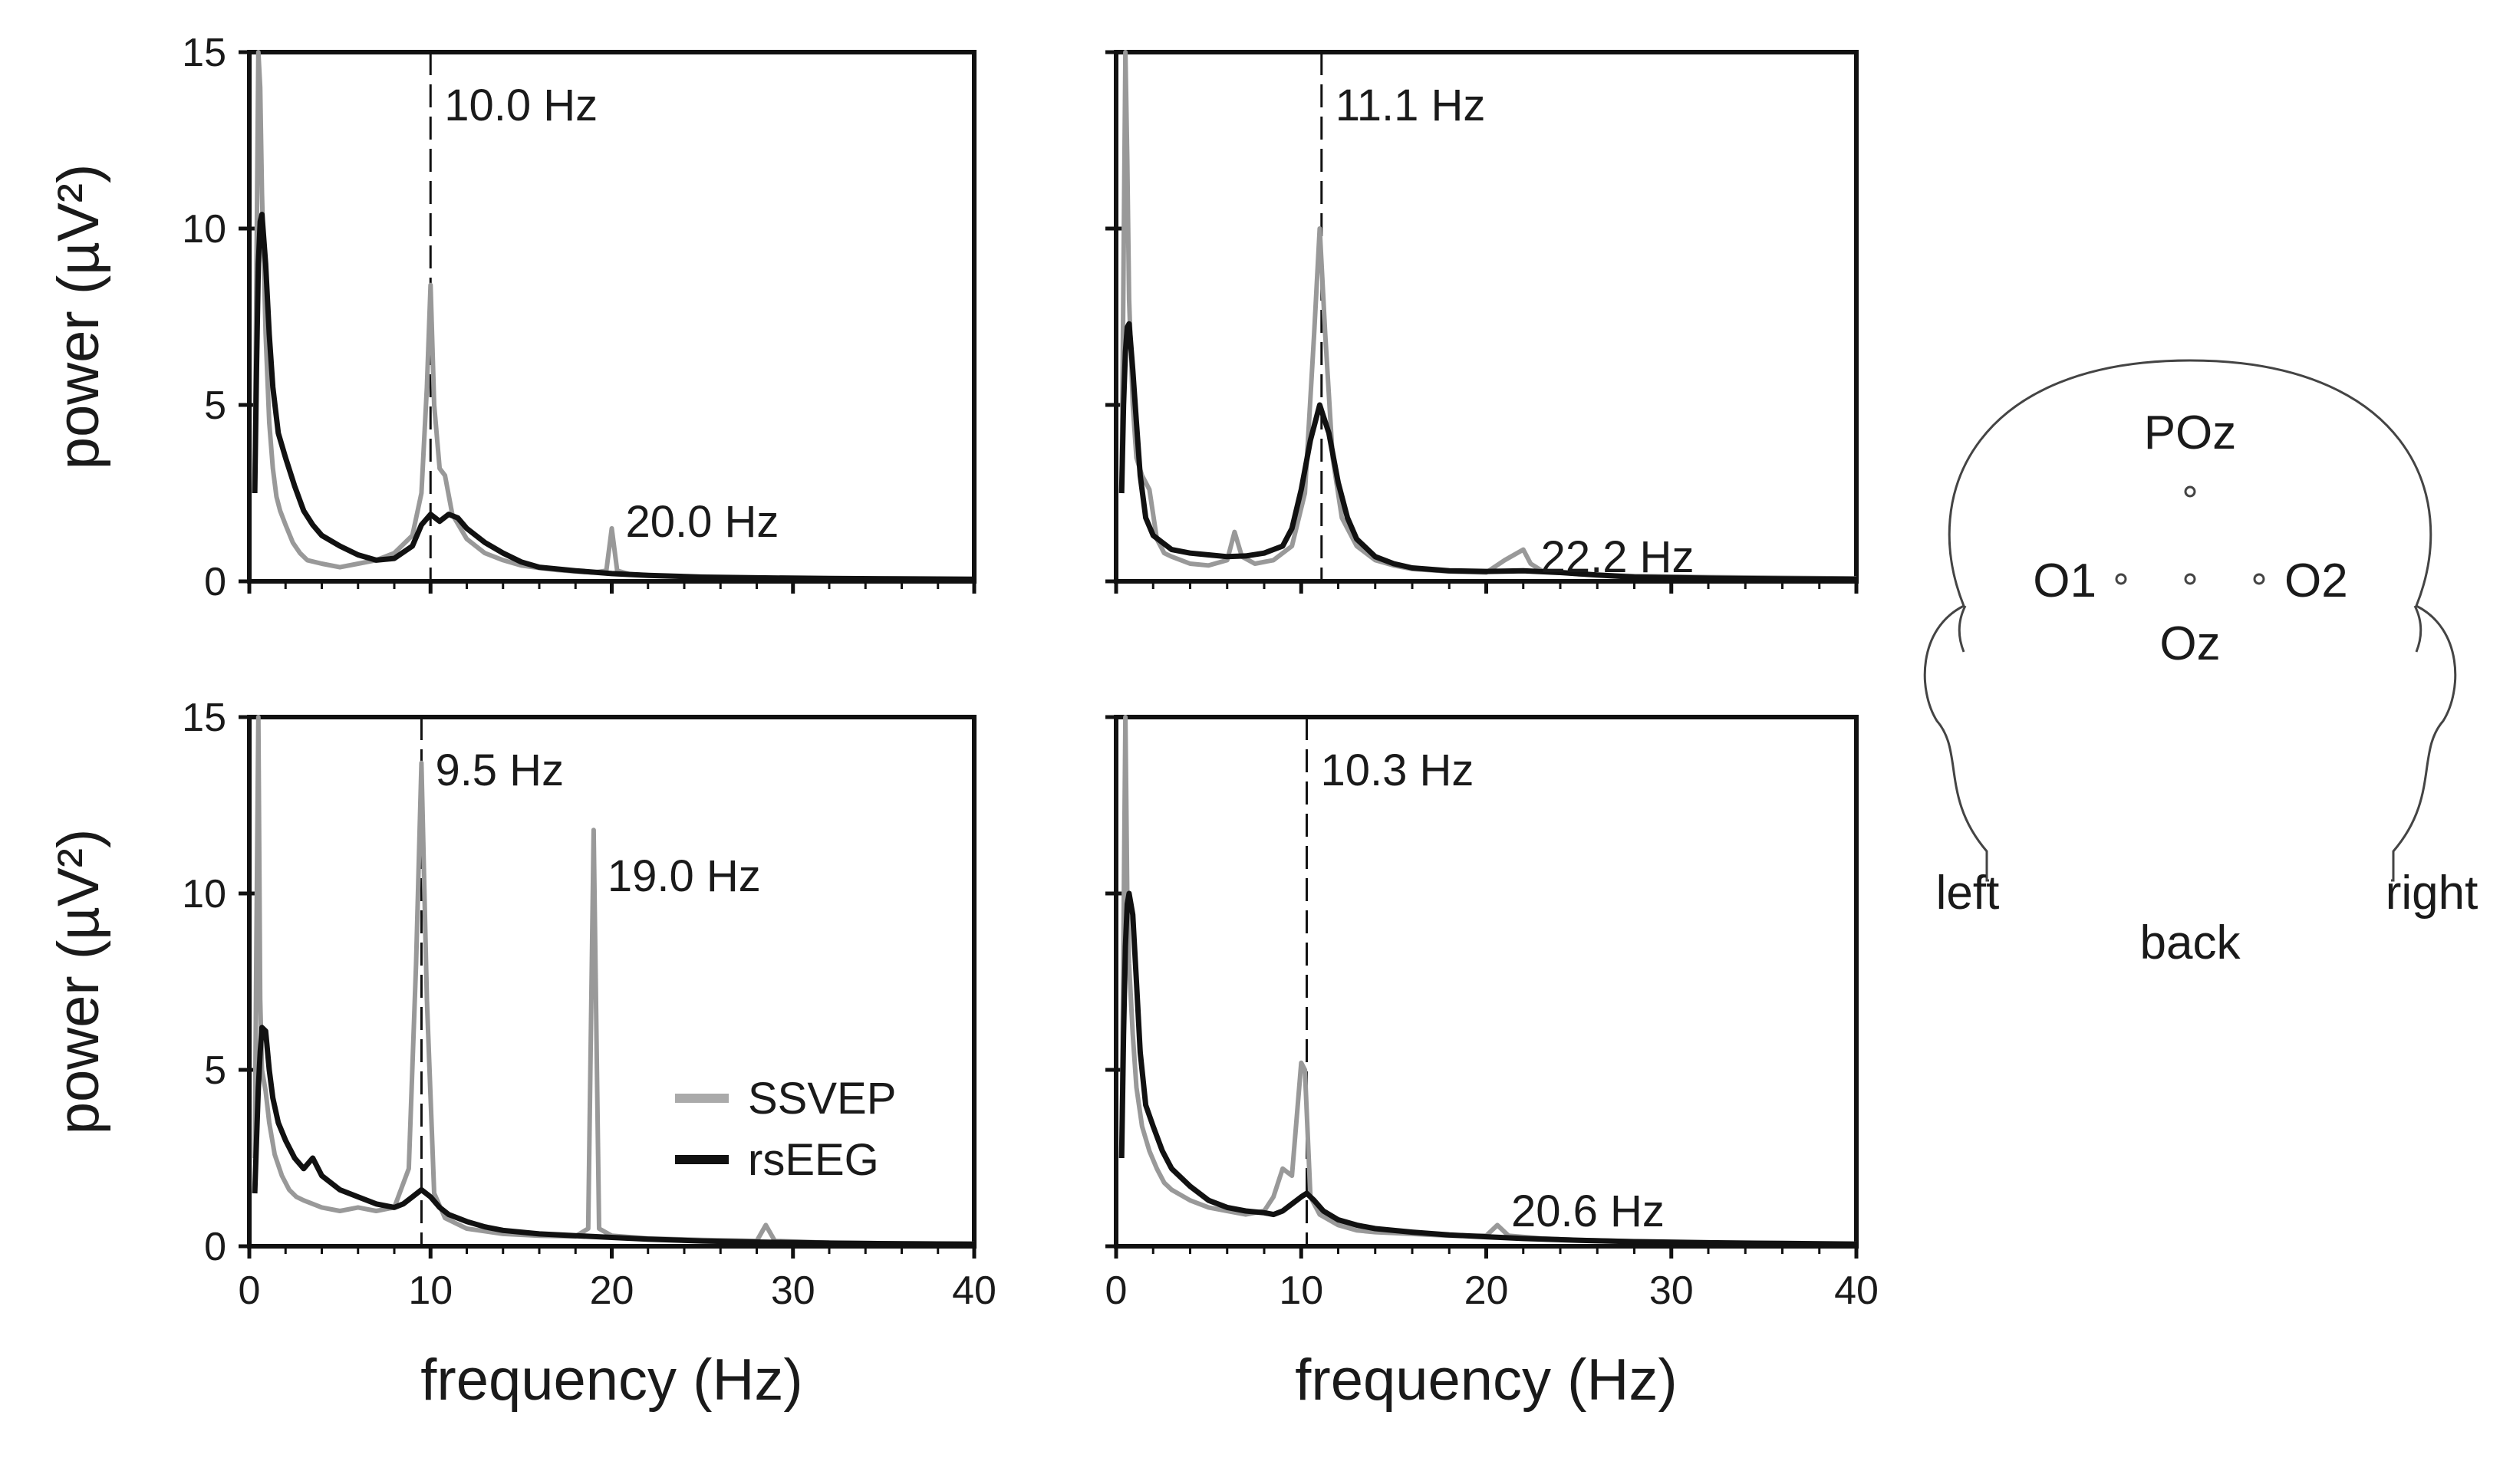 Image resolution: width=2513 pixels, height=1484 pixels. Describe the element at coordinates (2190, 867) in the screenshot. I see `head-neck-gap` at that location.